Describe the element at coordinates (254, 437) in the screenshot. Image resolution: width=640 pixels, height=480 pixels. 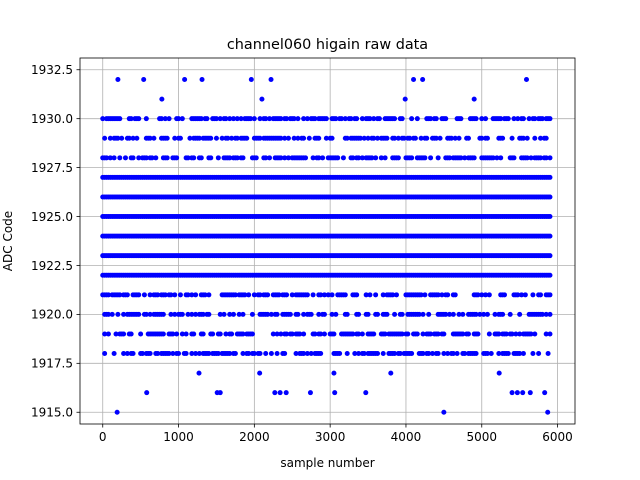
I see `x-tick-label: 2000` at that location.